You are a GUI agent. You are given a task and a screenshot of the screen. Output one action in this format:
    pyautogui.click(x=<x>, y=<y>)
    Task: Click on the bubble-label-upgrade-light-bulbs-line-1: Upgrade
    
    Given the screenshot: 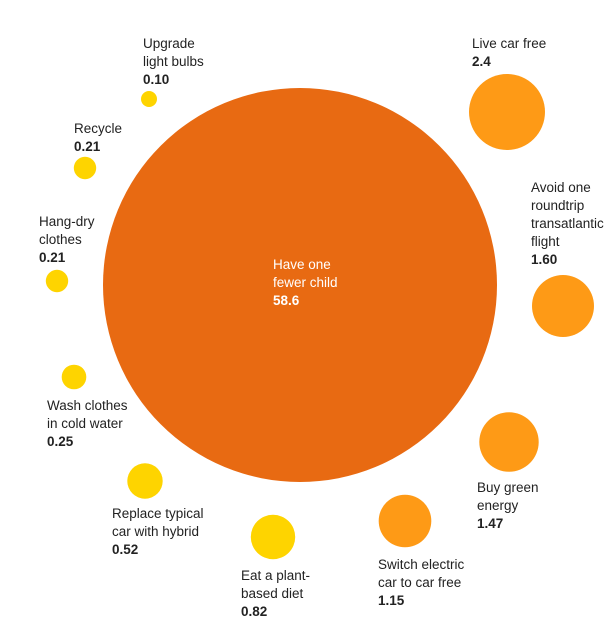 What is the action you would take?
    pyautogui.click(x=169, y=43)
    